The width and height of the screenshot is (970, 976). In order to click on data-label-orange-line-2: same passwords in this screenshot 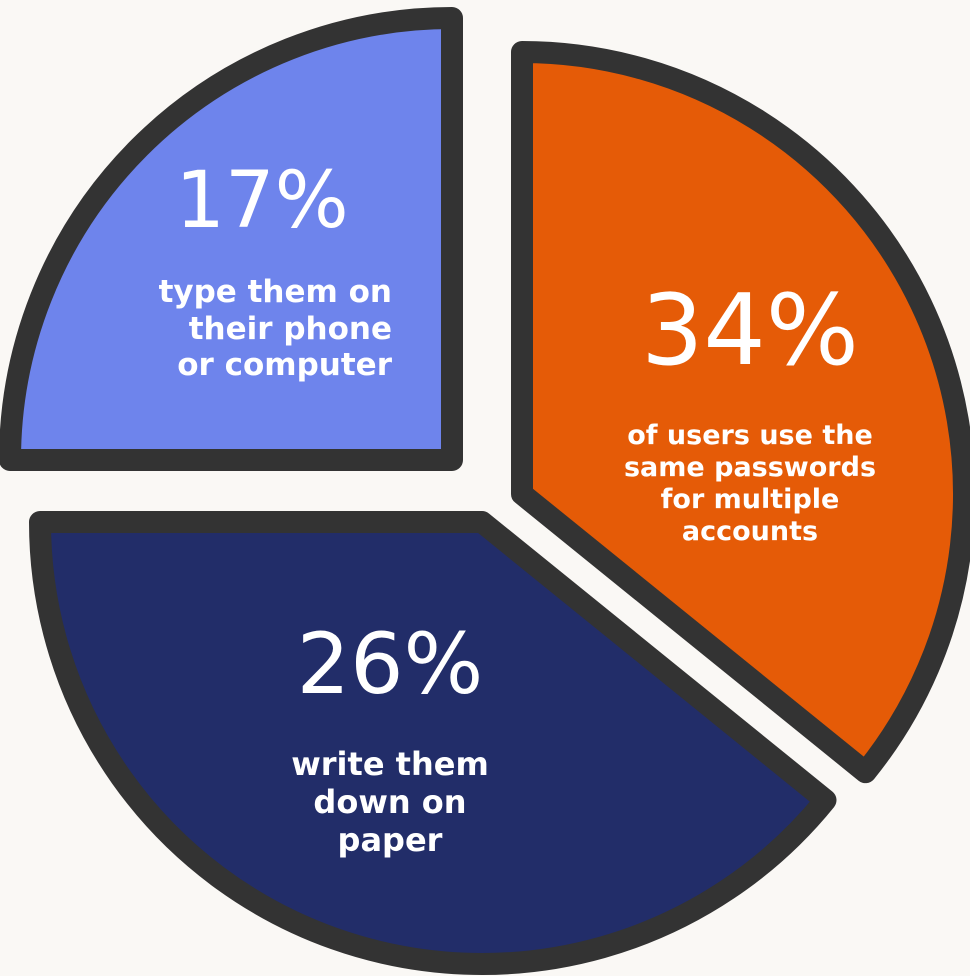, I will do `click(750, 467)`.